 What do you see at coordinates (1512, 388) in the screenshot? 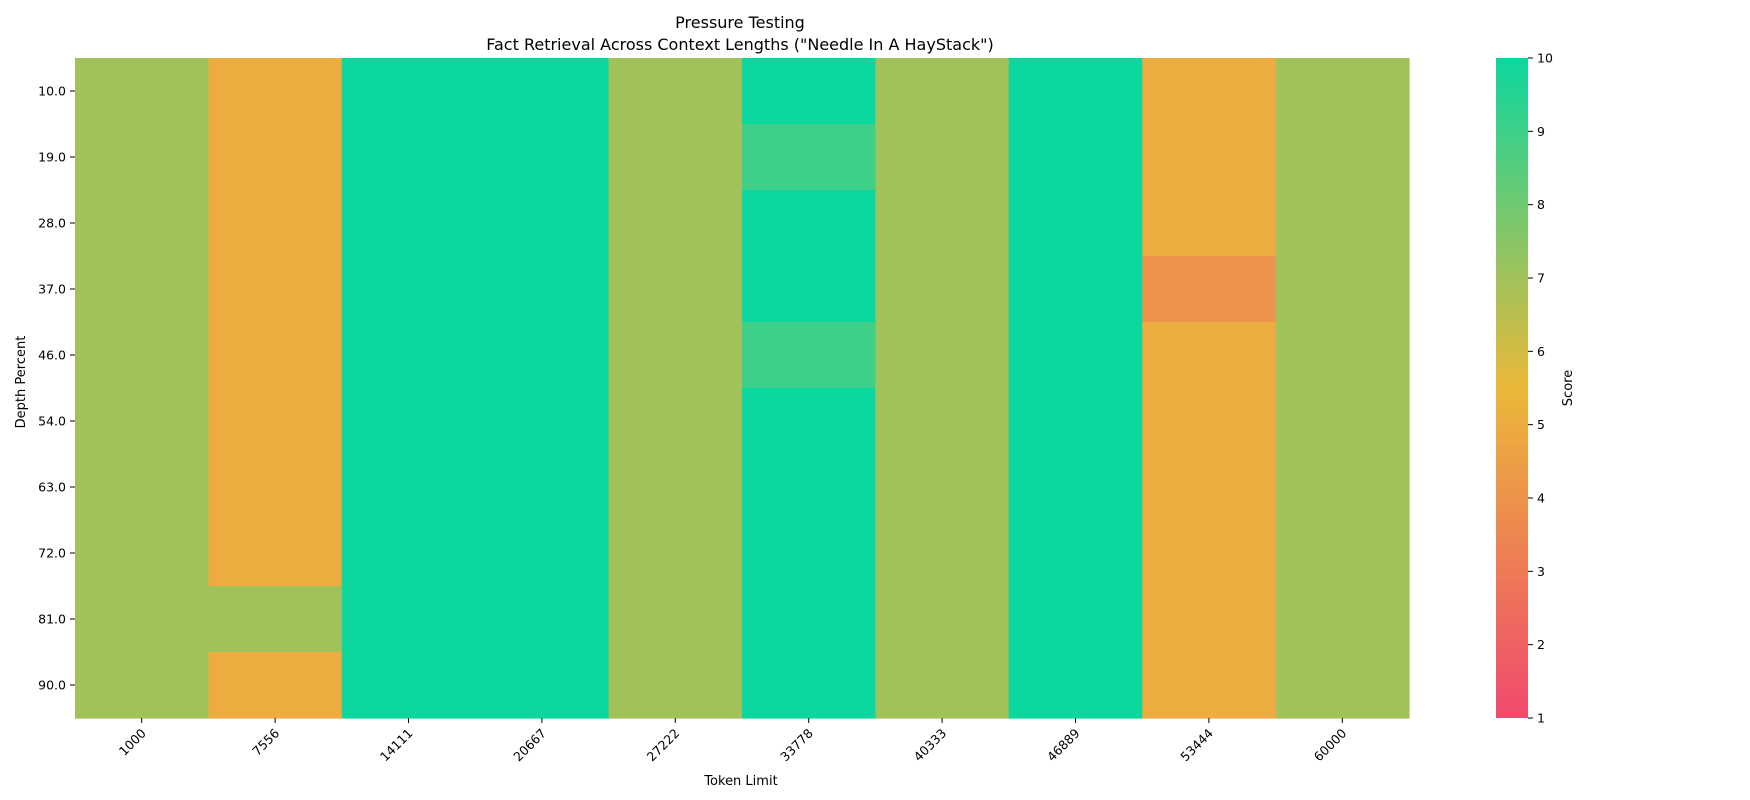
I see `colorbar` at bounding box center [1512, 388].